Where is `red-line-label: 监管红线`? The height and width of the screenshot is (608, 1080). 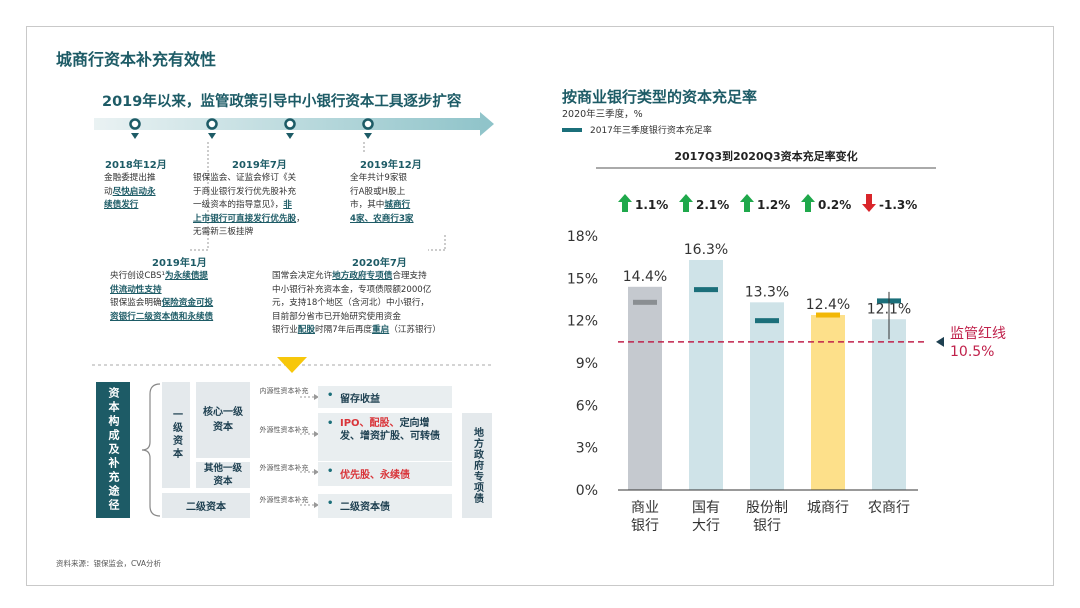 red-line-label: 监管红线 is located at coordinates (978, 334).